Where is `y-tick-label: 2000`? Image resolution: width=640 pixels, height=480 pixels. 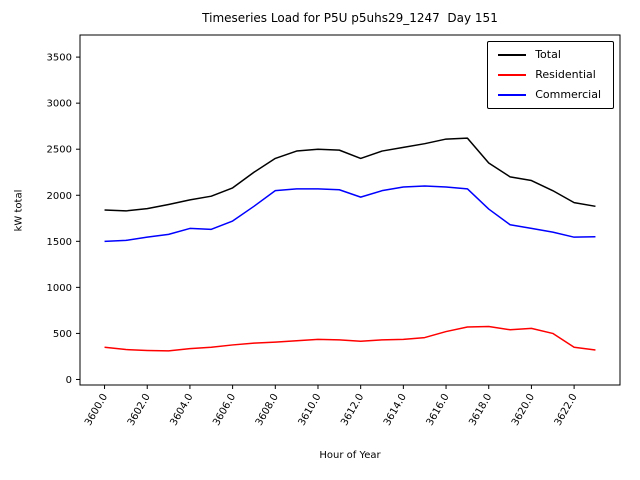
y-tick-label: 2000 is located at coordinates (59, 196).